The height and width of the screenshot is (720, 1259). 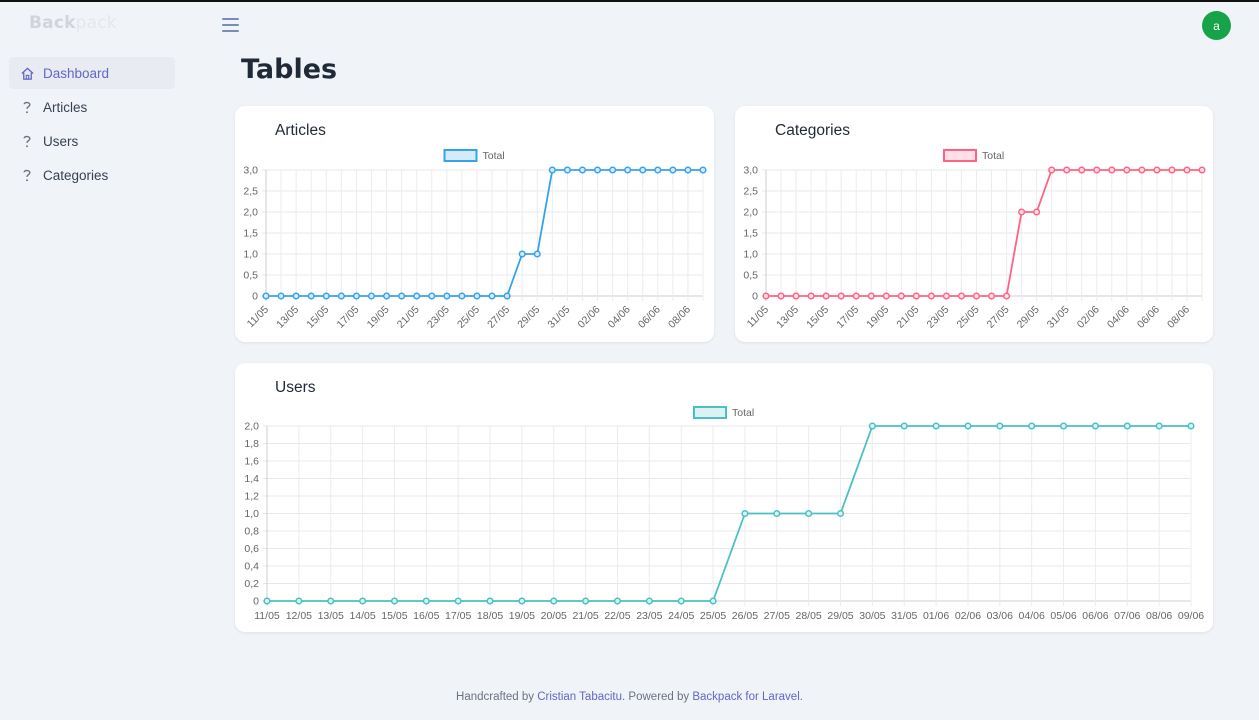 I want to click on chart-title: Users, so click(x=295, y=387).